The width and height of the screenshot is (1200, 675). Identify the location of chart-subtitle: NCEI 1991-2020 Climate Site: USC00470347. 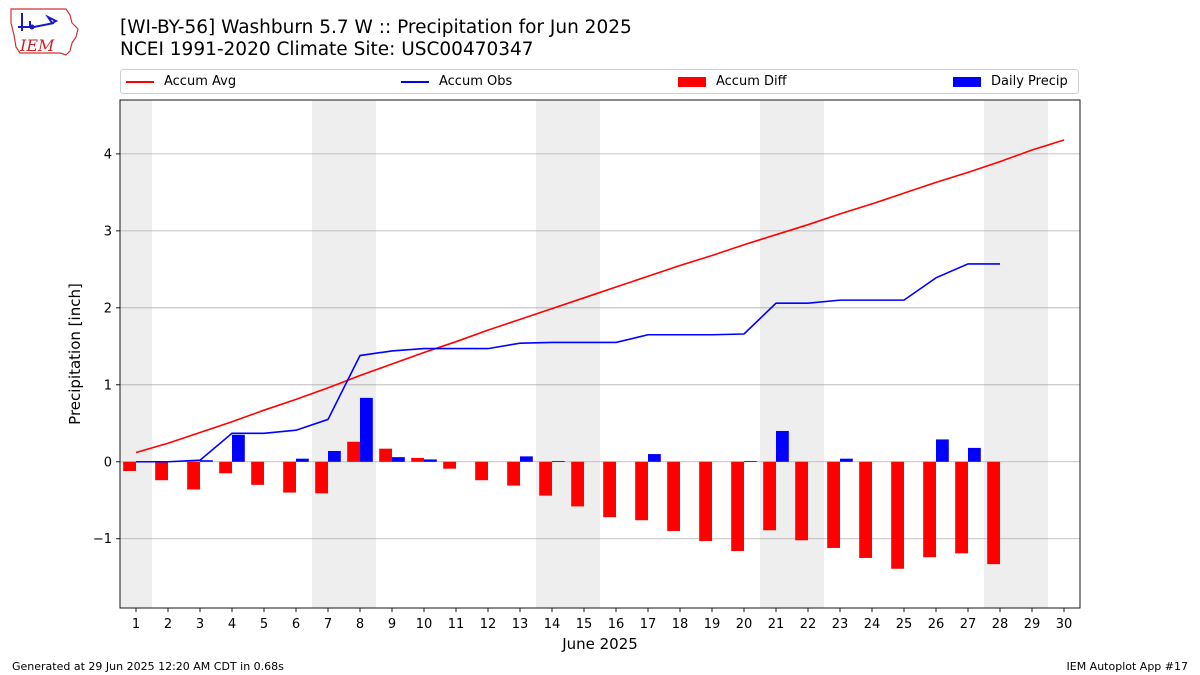
(327, 49).